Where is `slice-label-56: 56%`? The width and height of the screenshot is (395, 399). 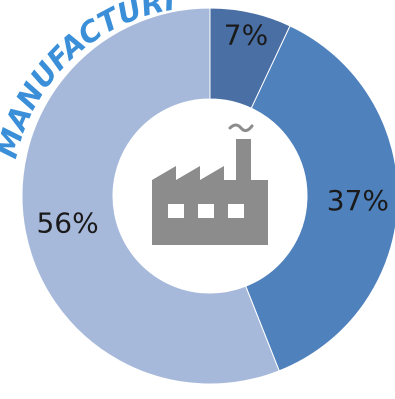
slice-label-56: 56% is located at coordinates (67, 223).